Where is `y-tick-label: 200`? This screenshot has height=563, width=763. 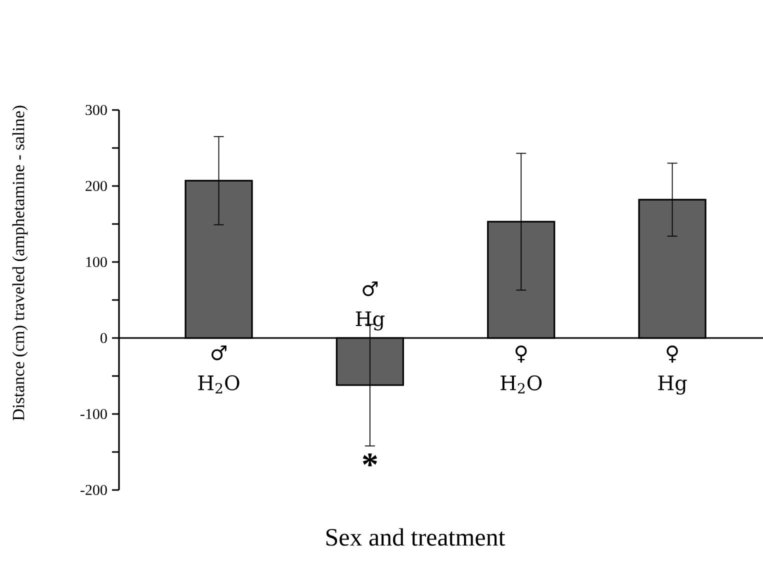
y-tick-label: 200 is located at coordinates (96, 186).